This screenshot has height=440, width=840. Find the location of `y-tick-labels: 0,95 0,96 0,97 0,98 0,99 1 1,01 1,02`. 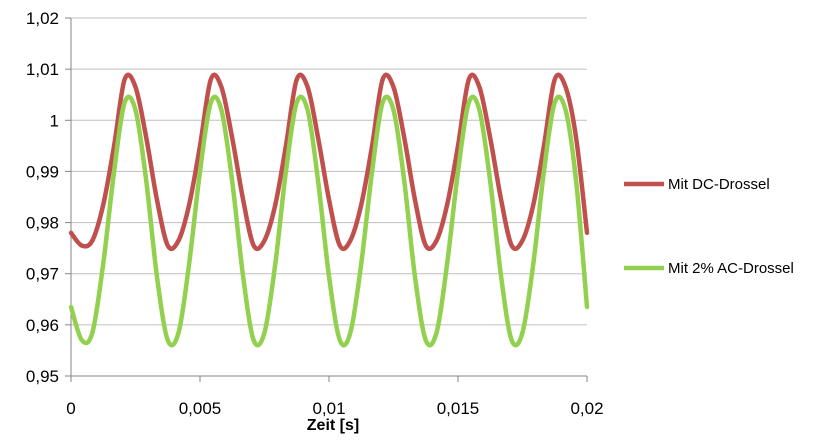

y-tick-labels: 0,95 0,96 0,97 0,98 0,99 1 1,01 1,02 is located at coordinates (42, 197).